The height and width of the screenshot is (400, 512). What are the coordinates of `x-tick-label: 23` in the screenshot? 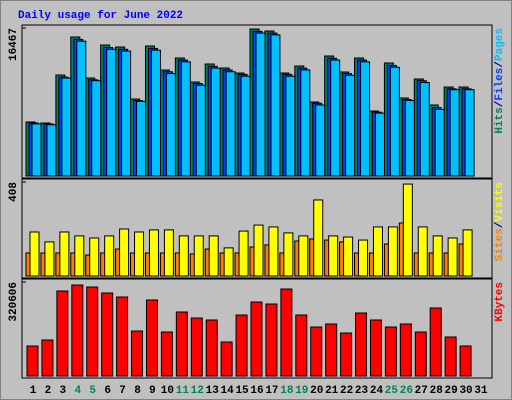 It's located at (362, 391).